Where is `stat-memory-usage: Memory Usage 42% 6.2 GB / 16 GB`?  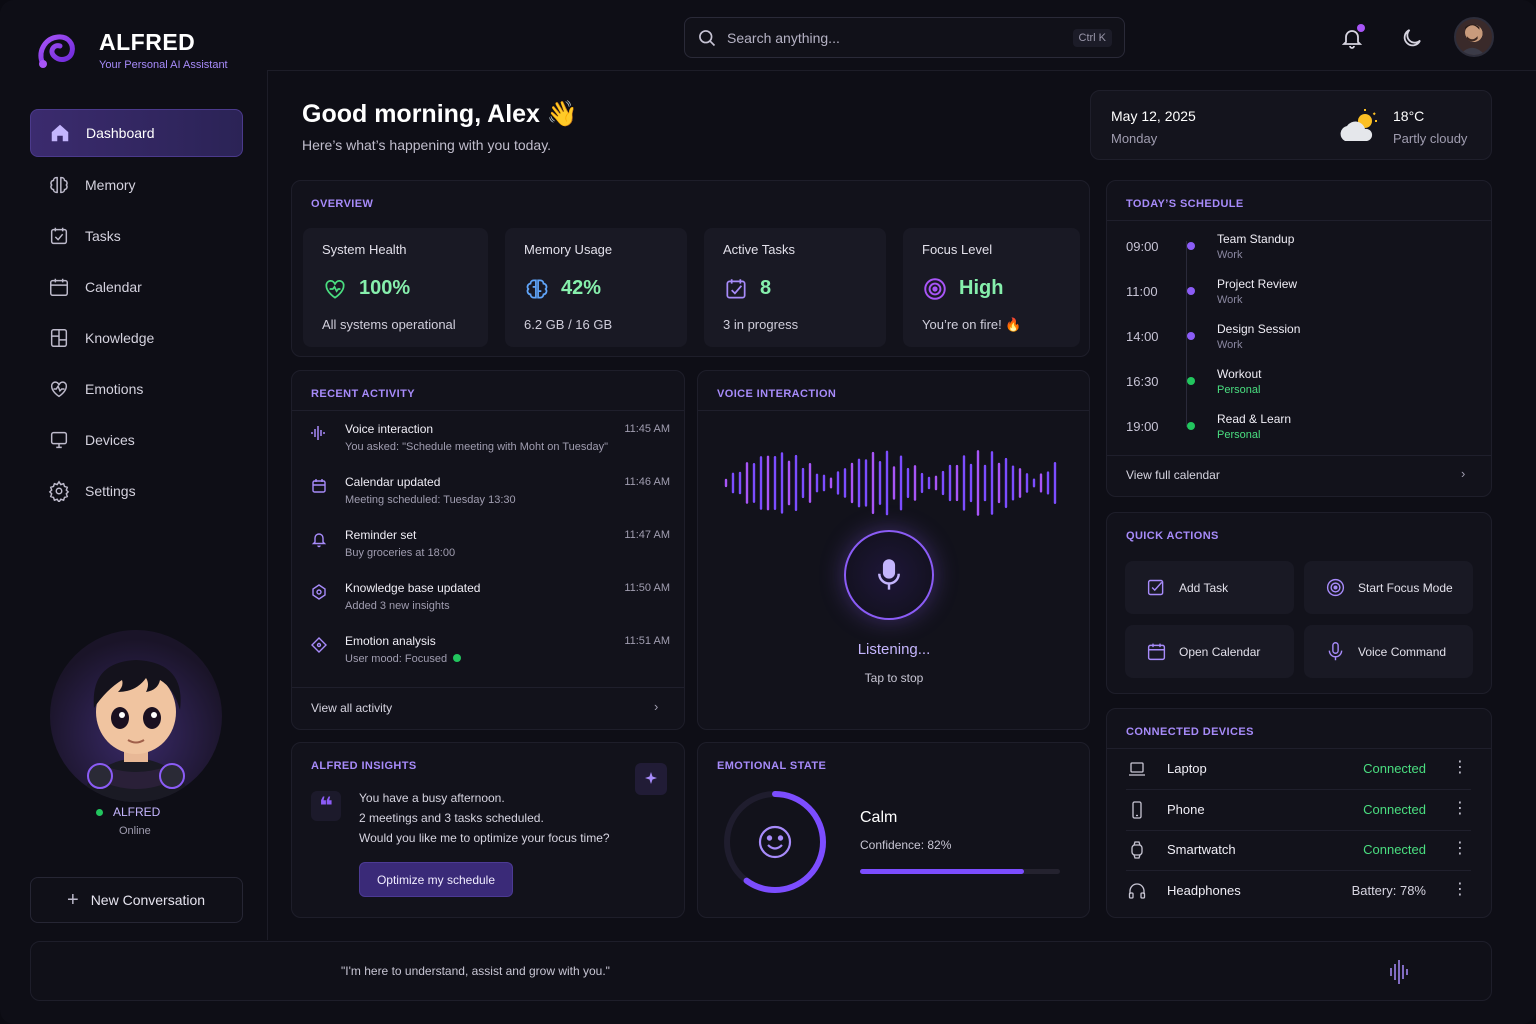
stat-memory-usage: Memory Usage 42% 6.2 GB / 16 GB is located at coordinates (596, 287).